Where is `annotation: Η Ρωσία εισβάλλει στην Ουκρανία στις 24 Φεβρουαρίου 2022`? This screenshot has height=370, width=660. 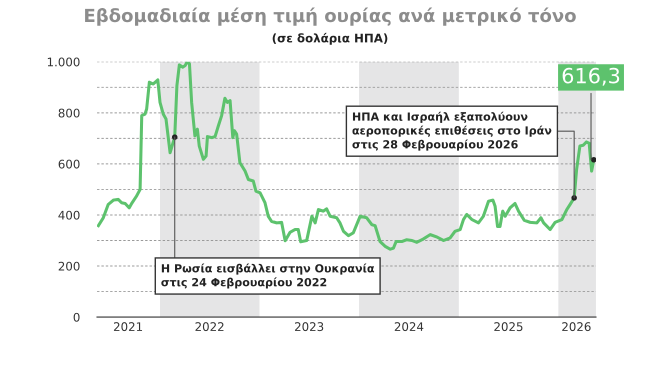 annotation: Η Ρωσία εισβάλλει στην Ουκρανία στις 24 Φεβρουαρίου 2022 is located at coordinates (267, 276).